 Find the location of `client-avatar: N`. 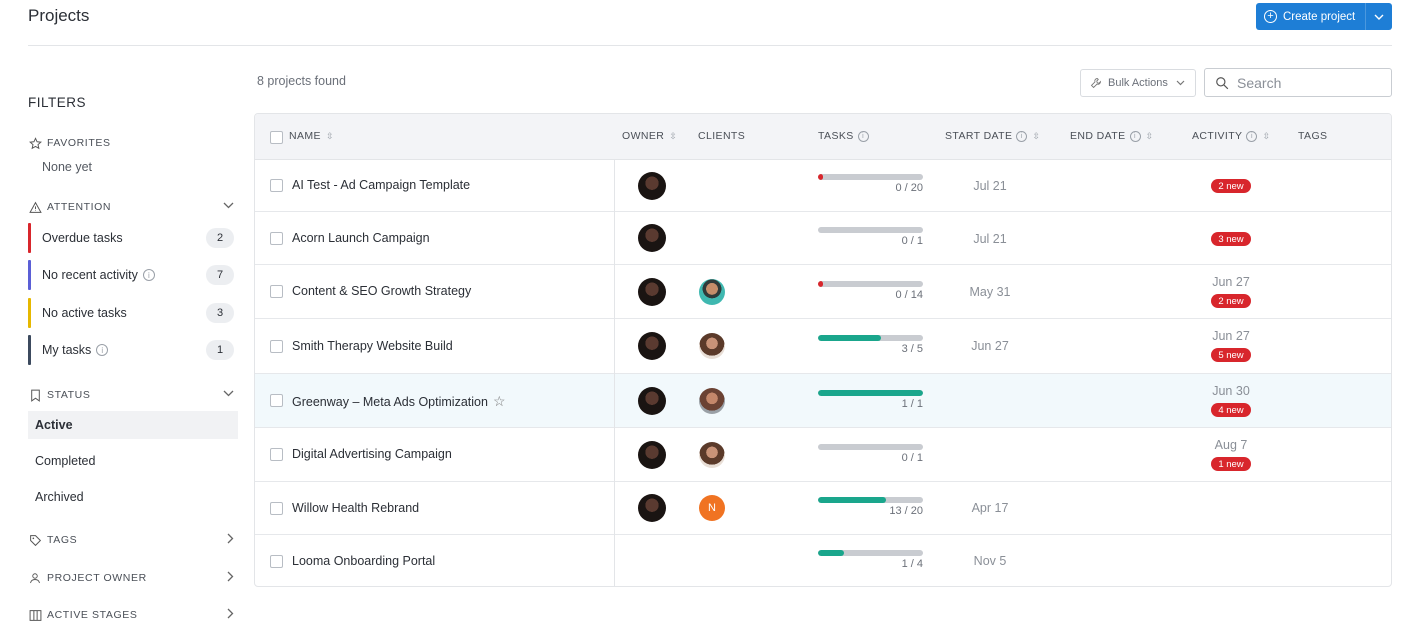

client-avatar: N is located at coordinates (712, 508).